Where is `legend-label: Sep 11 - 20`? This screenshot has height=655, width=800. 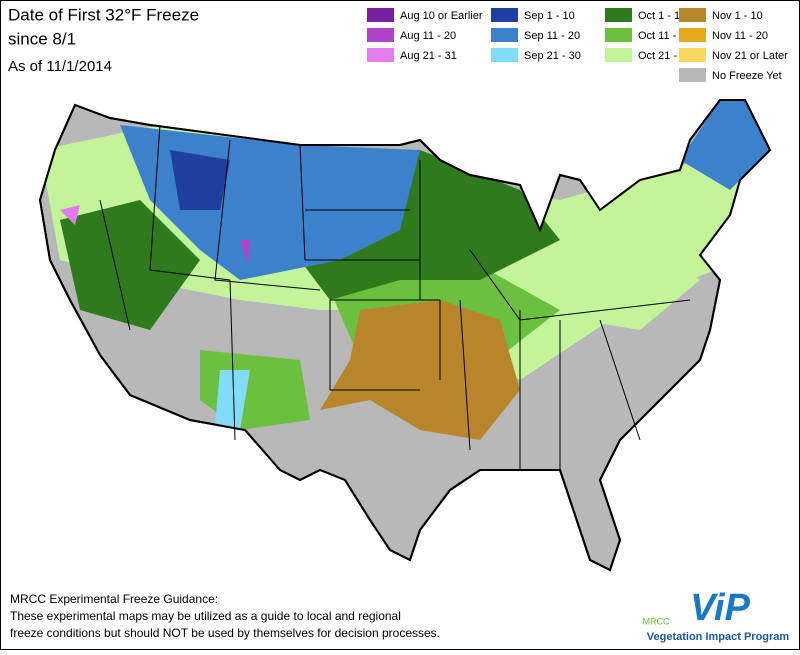 legend-label: Sep 11 - 20 is located at coordinates (552, 36).